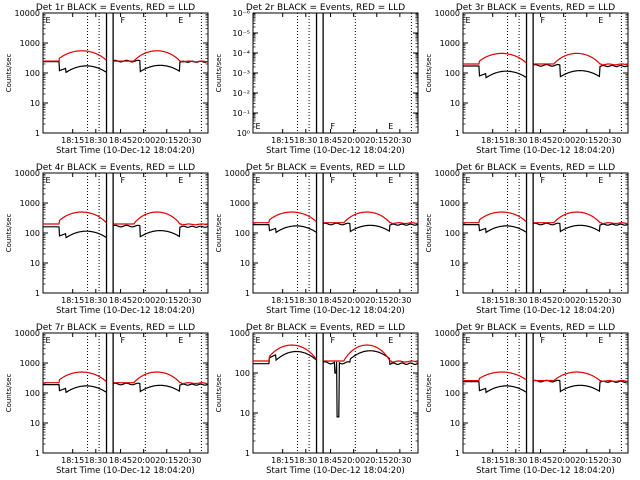  I want to click on y-tick-label: 10⁻⁶, so click(241, 13).